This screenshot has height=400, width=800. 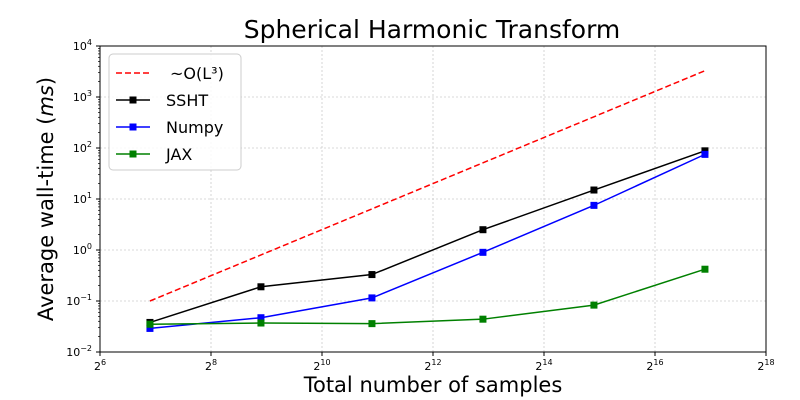 What do you see at coordinates (100, 365) in the screenshot?
I see `x-tick-label: 26` at bounding box center [100, 365].